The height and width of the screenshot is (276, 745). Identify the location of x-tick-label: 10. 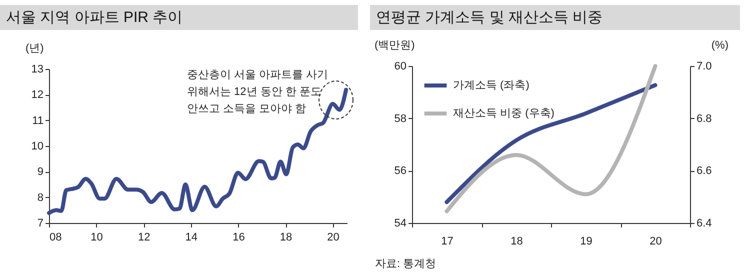
(96, 238).